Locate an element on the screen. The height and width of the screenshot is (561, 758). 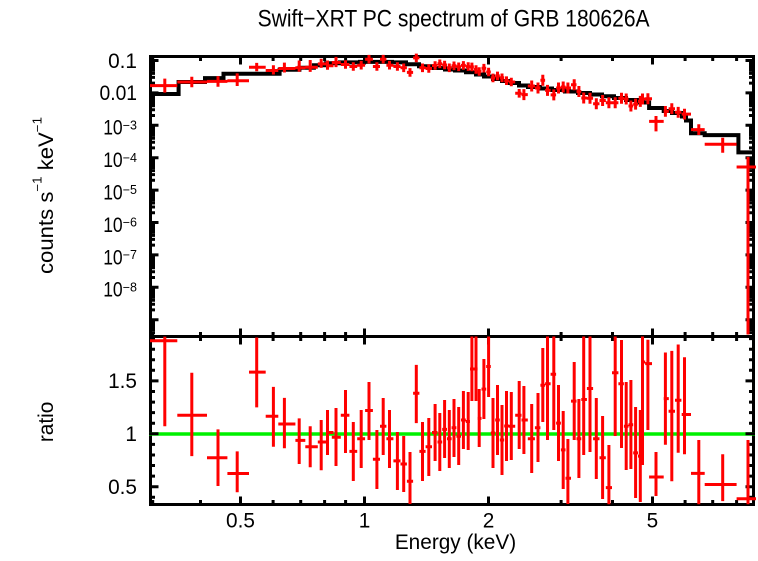
svg-text: −6 is located at coordinates (130, 223).